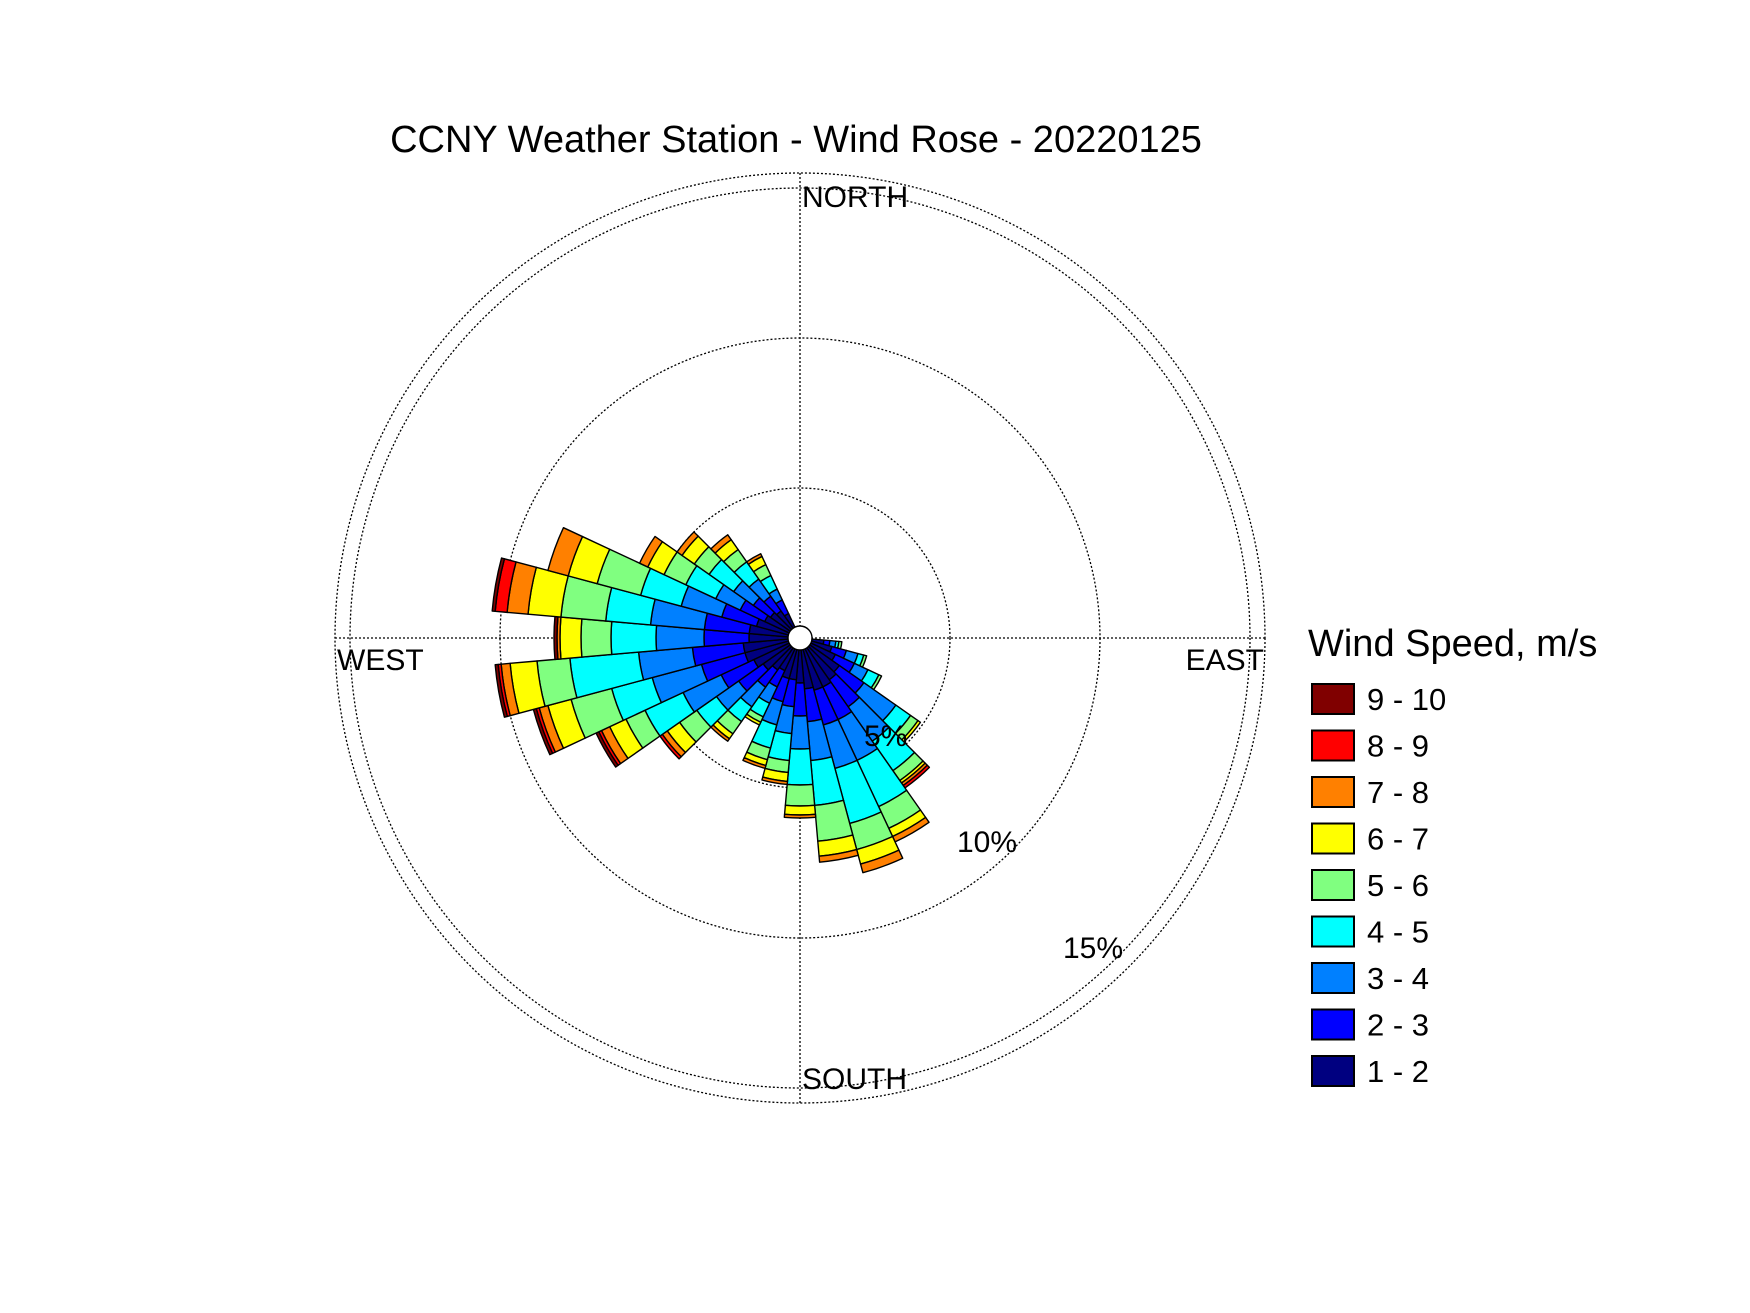  I want to click on direction-label-west: WEST, so click(380, 660).